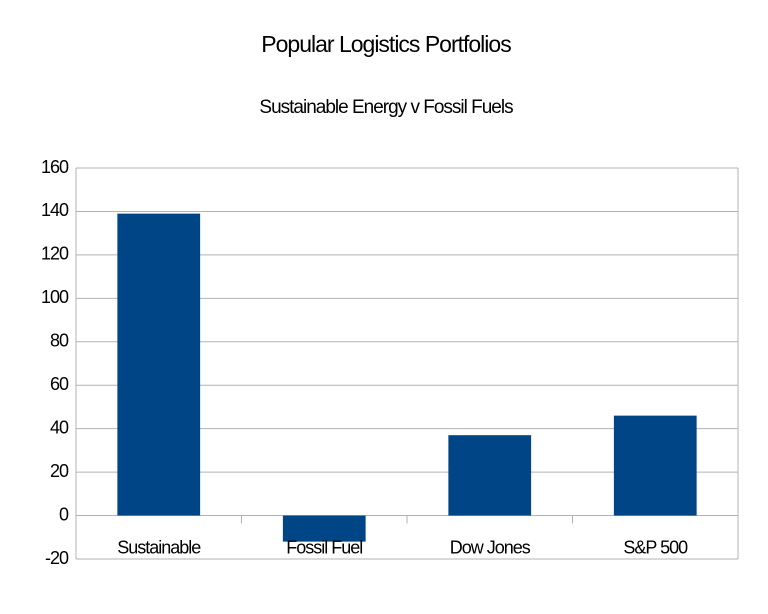  I want to click on chart-title: Popular Logistics Portfolios, so click(386, 44).